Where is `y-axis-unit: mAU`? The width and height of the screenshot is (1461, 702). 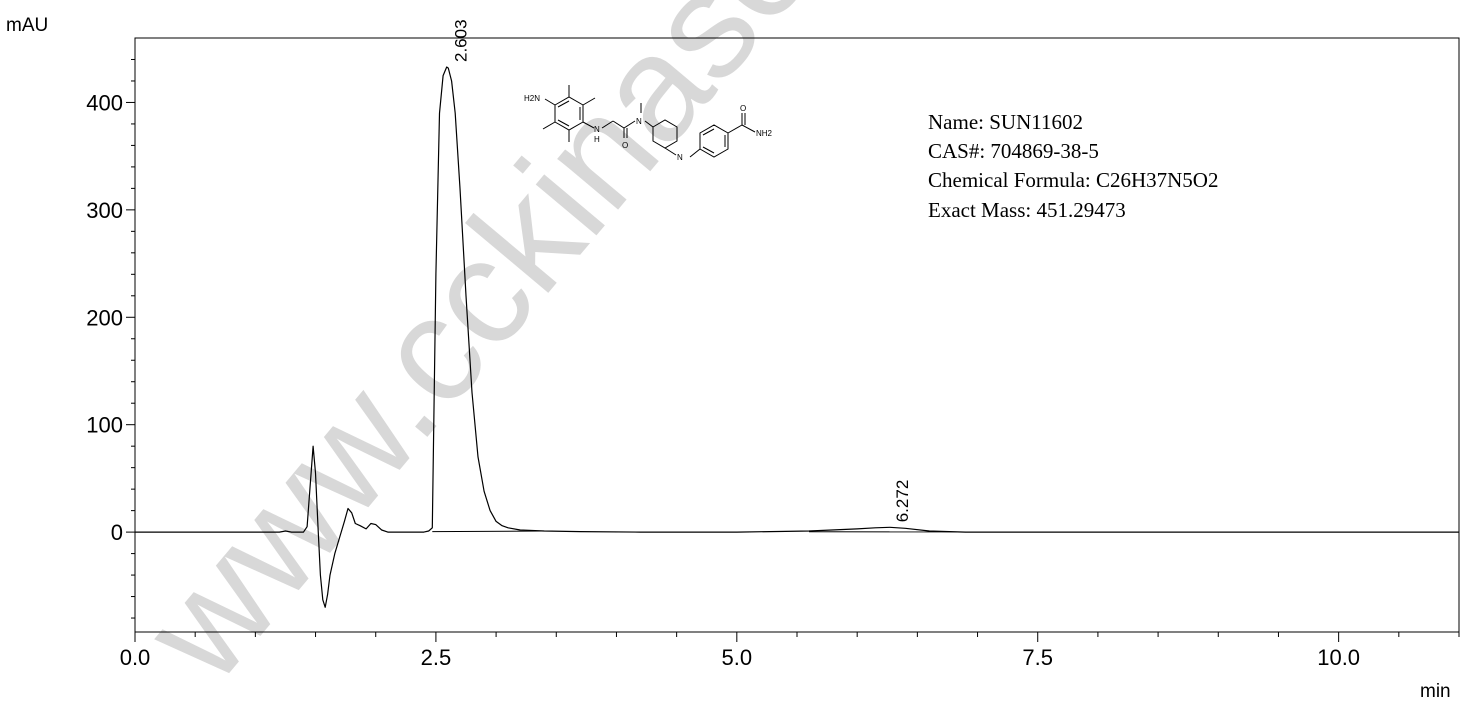 y-axis-unit: mAU is located at coordinates (27, 25).